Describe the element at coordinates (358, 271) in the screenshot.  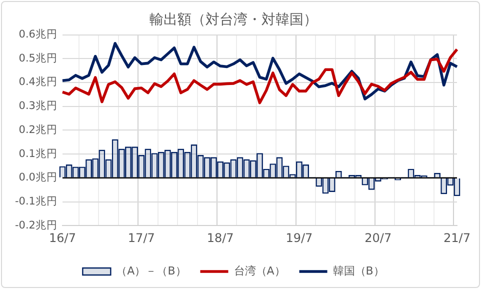
I see `legend-label: 韓国（B）` at that location.